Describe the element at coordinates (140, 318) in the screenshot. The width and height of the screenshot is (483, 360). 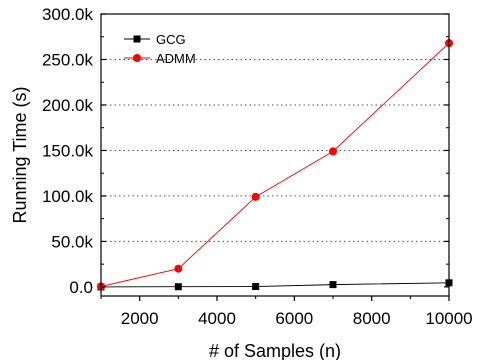
I see `x-tick-label: 2000` at that location.